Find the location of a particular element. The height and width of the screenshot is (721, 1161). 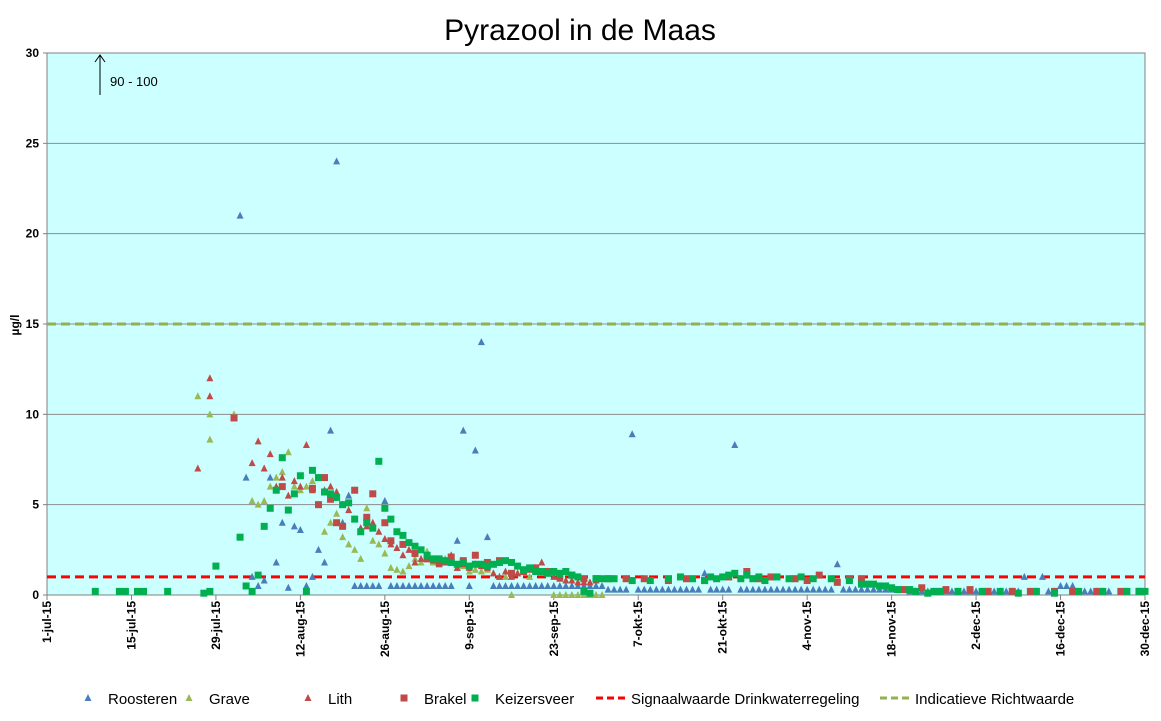

y-tick-label: 10 is located at coordinates (33, 414).